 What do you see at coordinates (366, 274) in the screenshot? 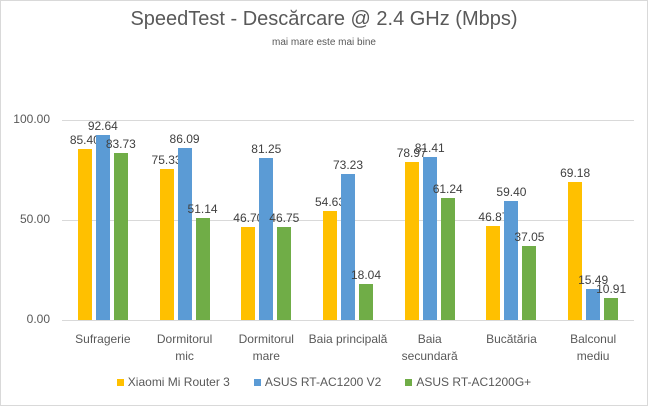
I see `data-label: 18.04` at bounding box center [366, 274].